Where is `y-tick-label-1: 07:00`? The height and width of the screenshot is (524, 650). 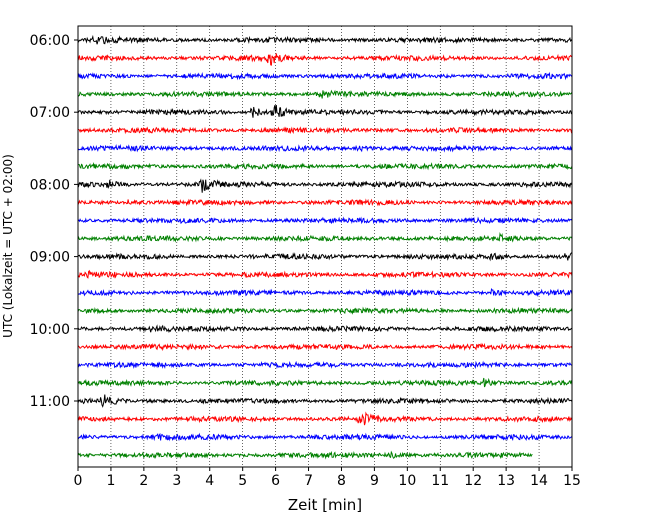
y-tick-label-1: 07:00 is located at coordinates (50, 113).